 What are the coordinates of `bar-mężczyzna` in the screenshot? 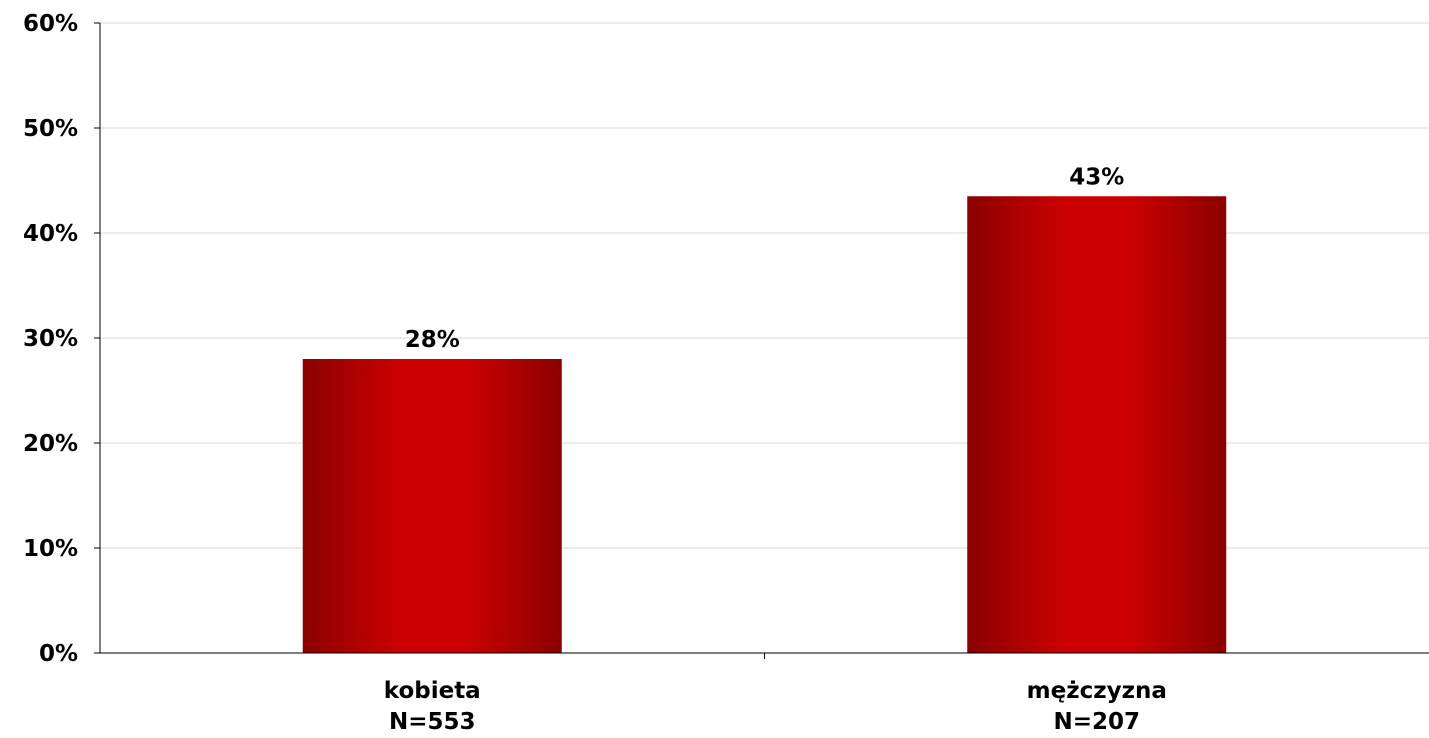 It's located at (1097, 424).